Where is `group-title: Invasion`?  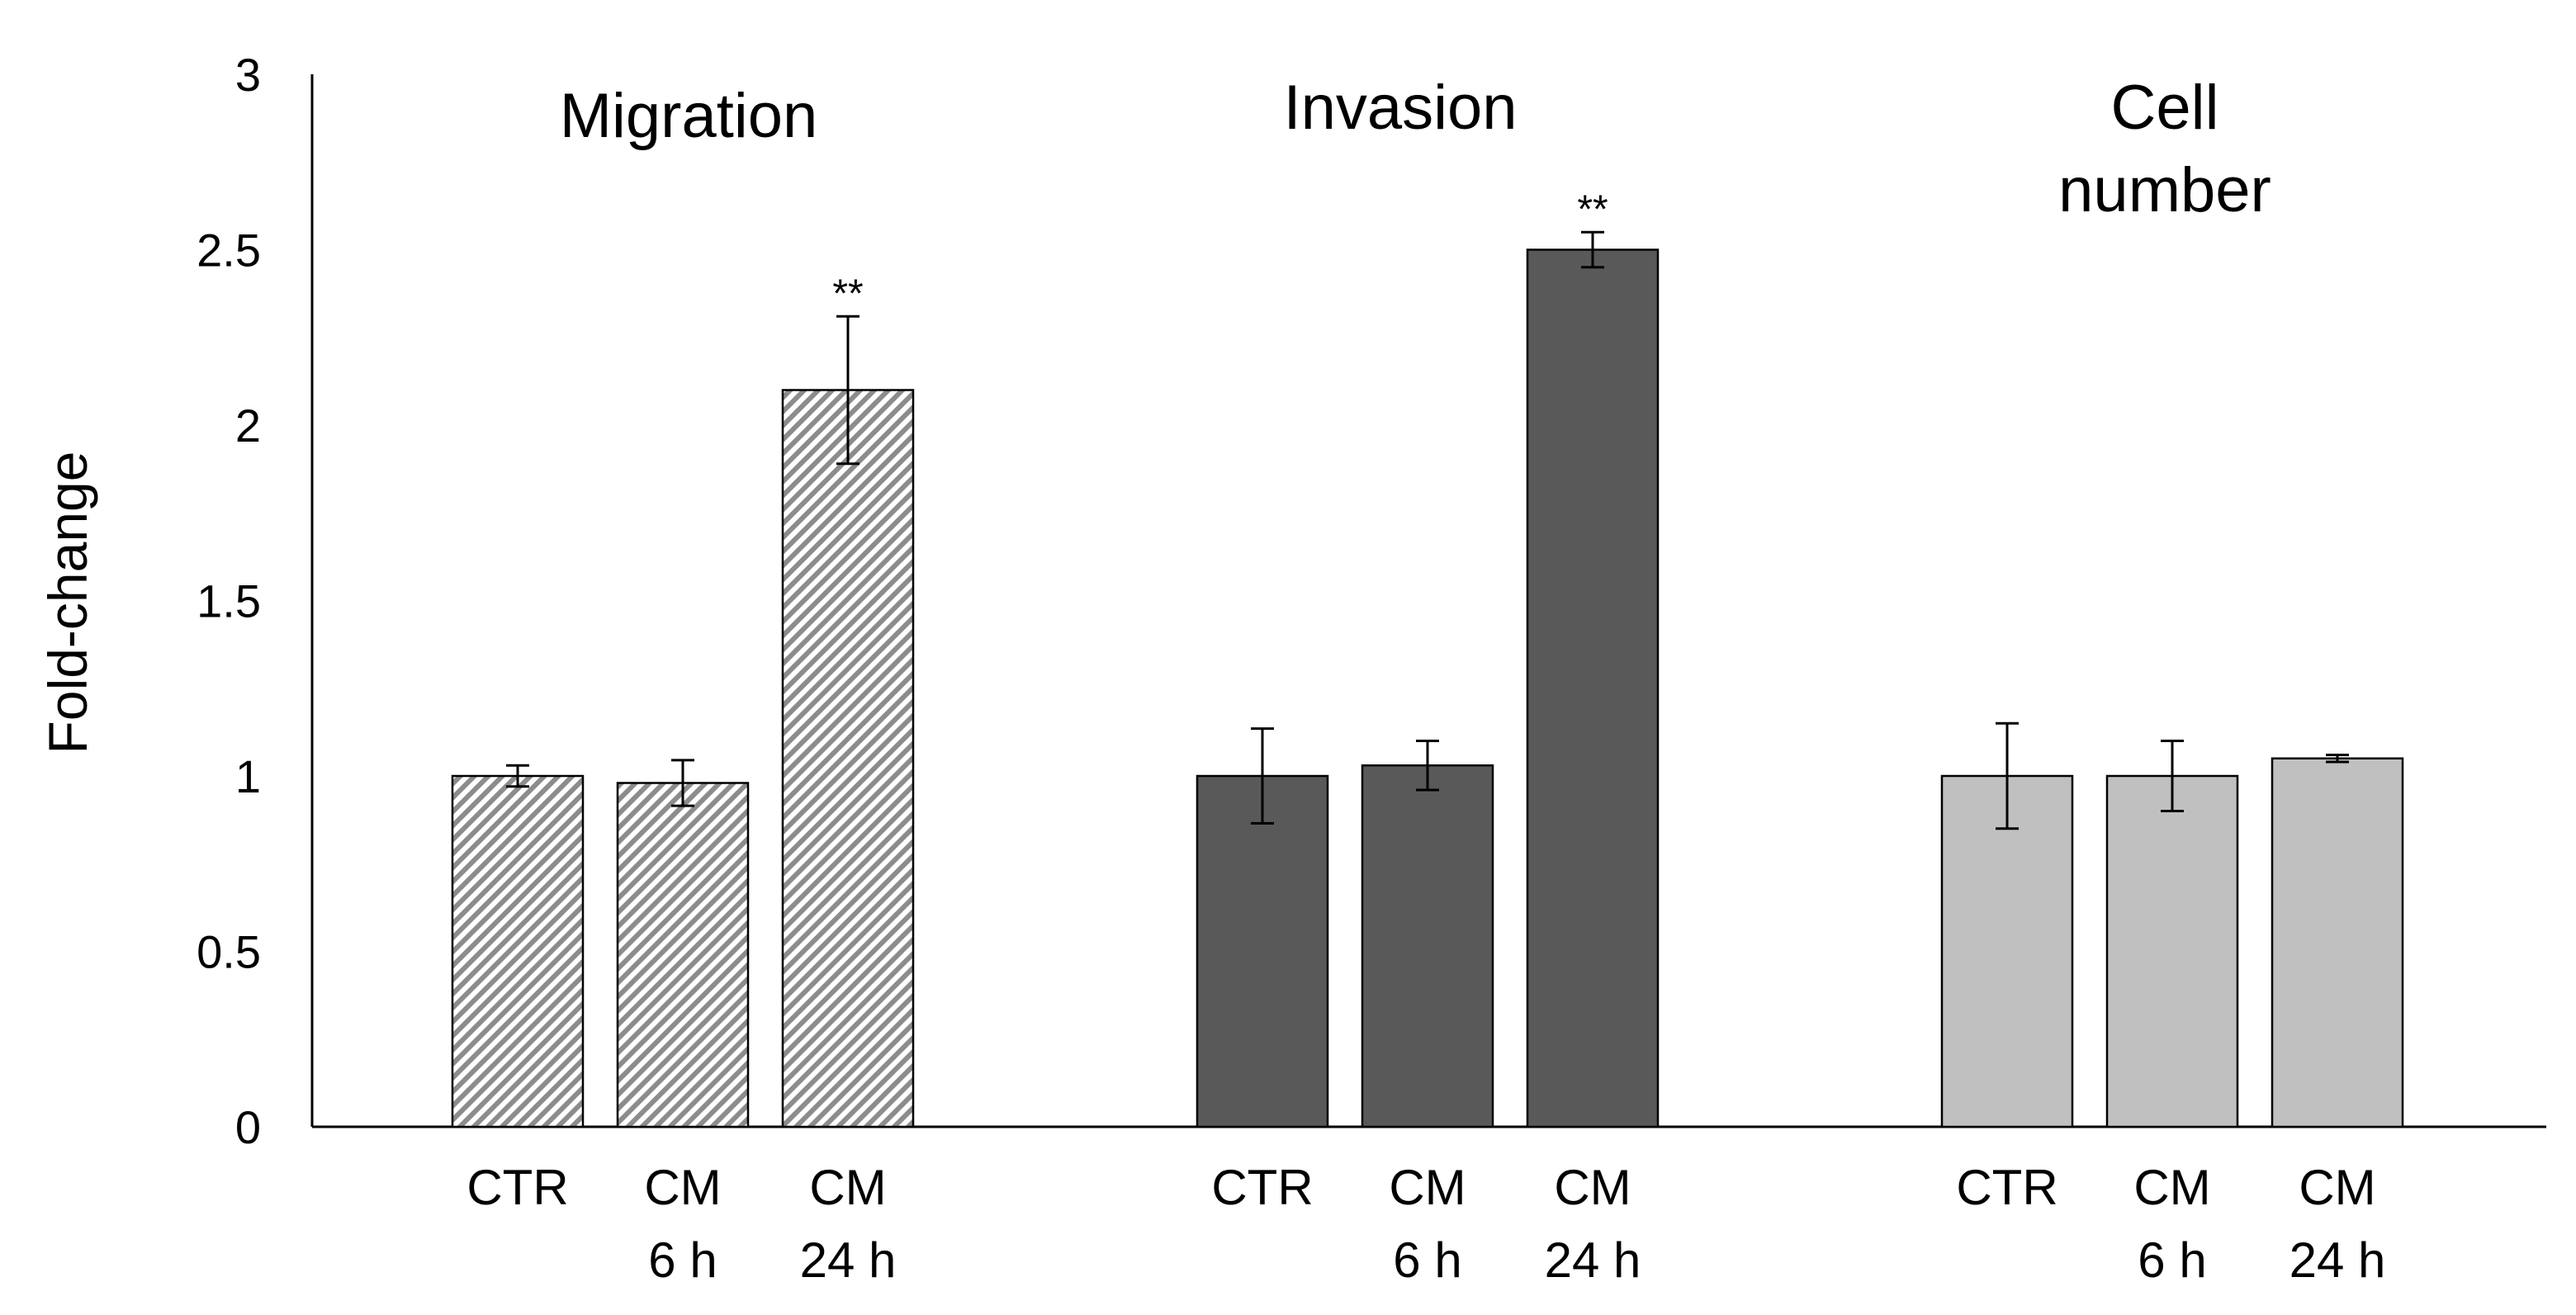 group-title: Invasion is located at coordinates (1400, 108).